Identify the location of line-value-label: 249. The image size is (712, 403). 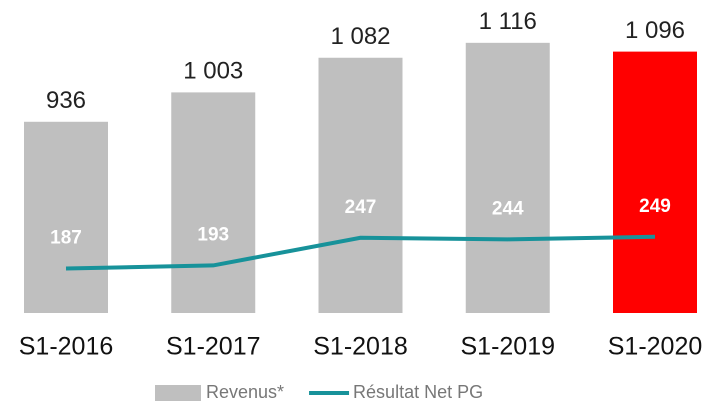
(655, 206).